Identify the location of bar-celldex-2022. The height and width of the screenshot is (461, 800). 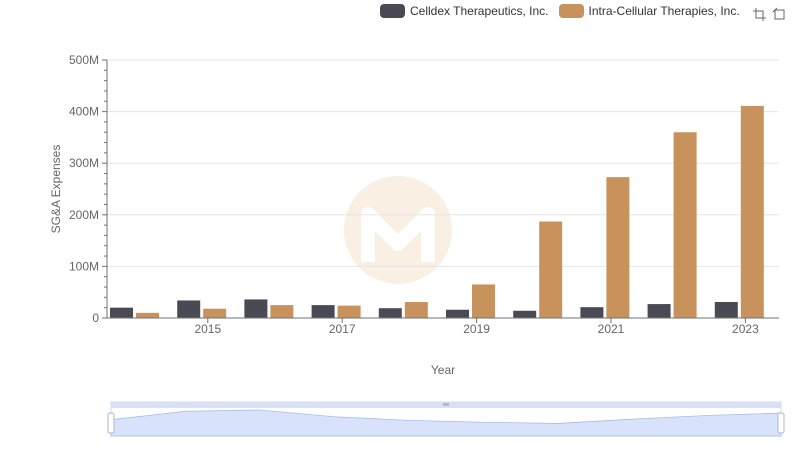
(659, 311).